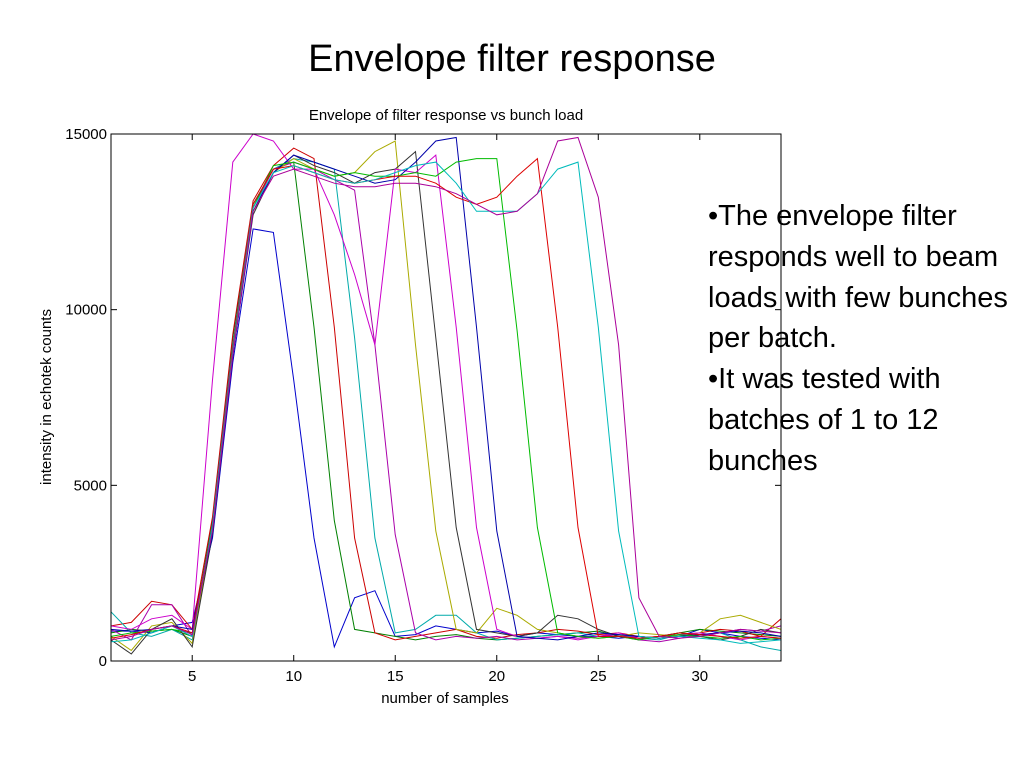 This screenshot has width=1024, height=773. What do you see at coordinates (395, 676) in the screenshot?
I see `x-tick-label: 15` at bounding box center [395, 676].